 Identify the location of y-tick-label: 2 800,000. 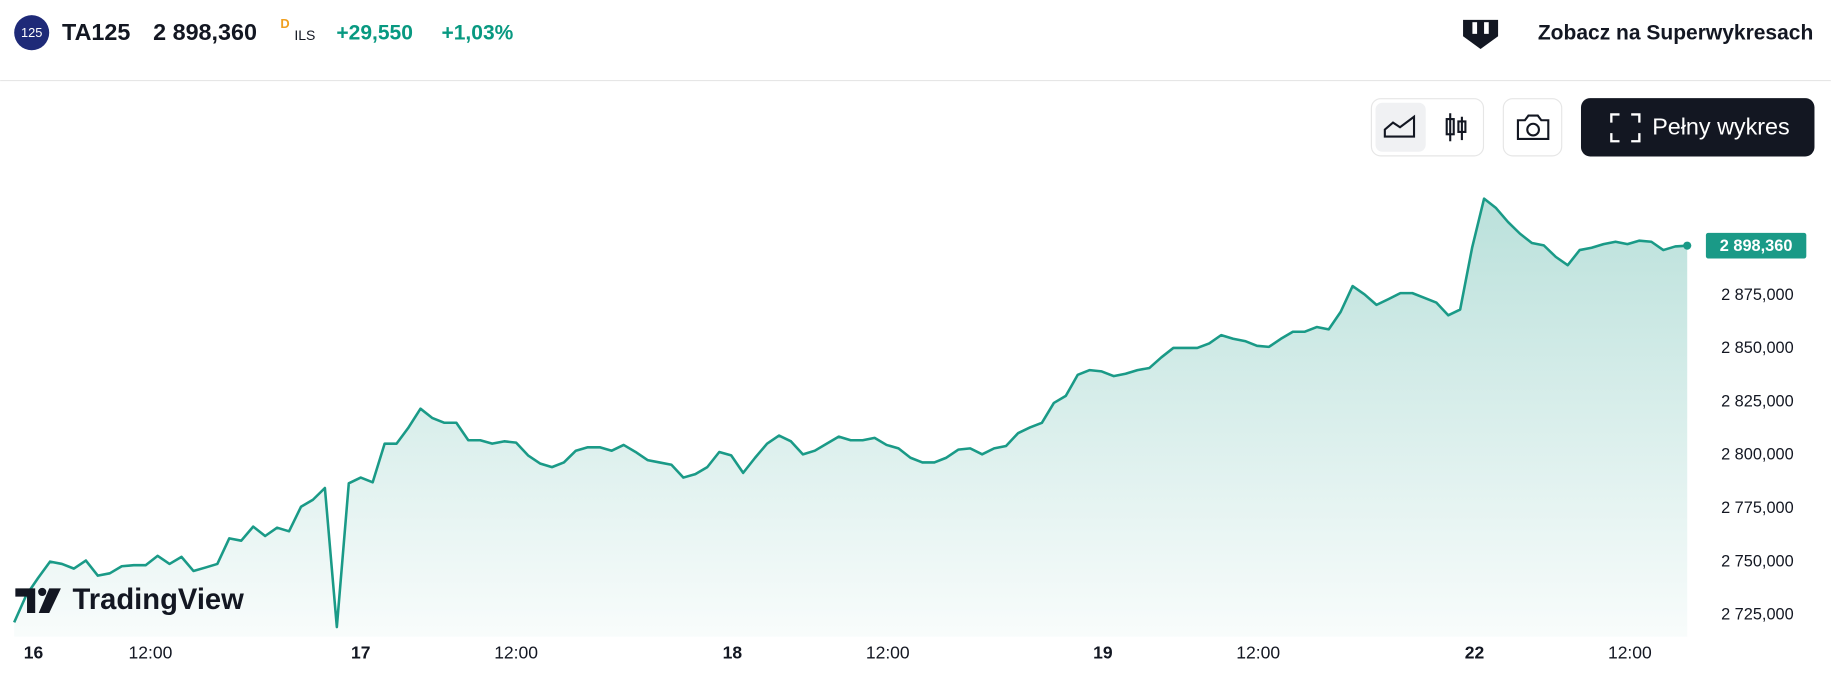
(1757, 455).